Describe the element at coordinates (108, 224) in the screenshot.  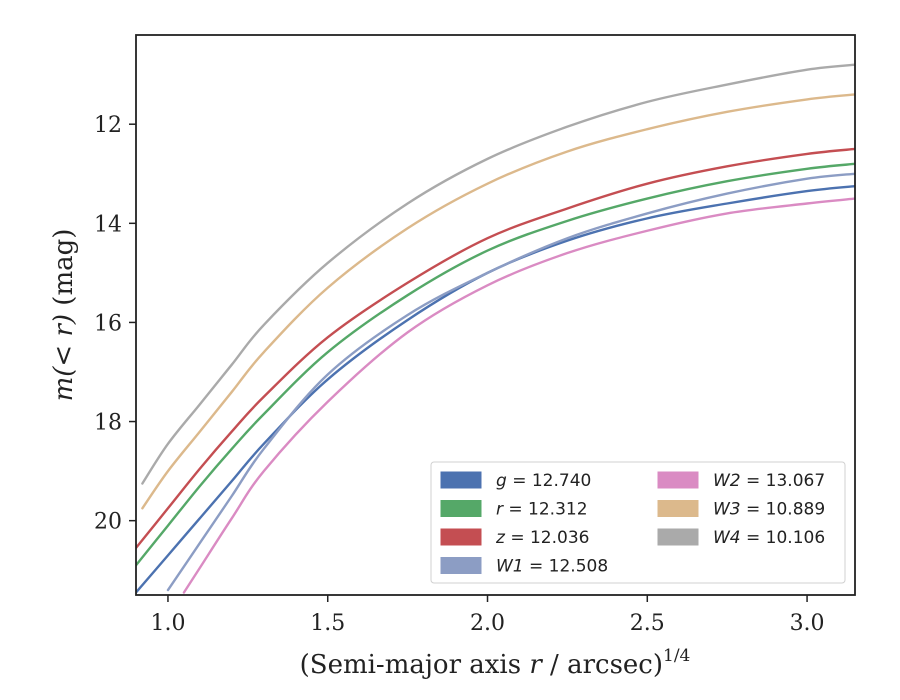
I see `y-tick-label: 14` at that location.